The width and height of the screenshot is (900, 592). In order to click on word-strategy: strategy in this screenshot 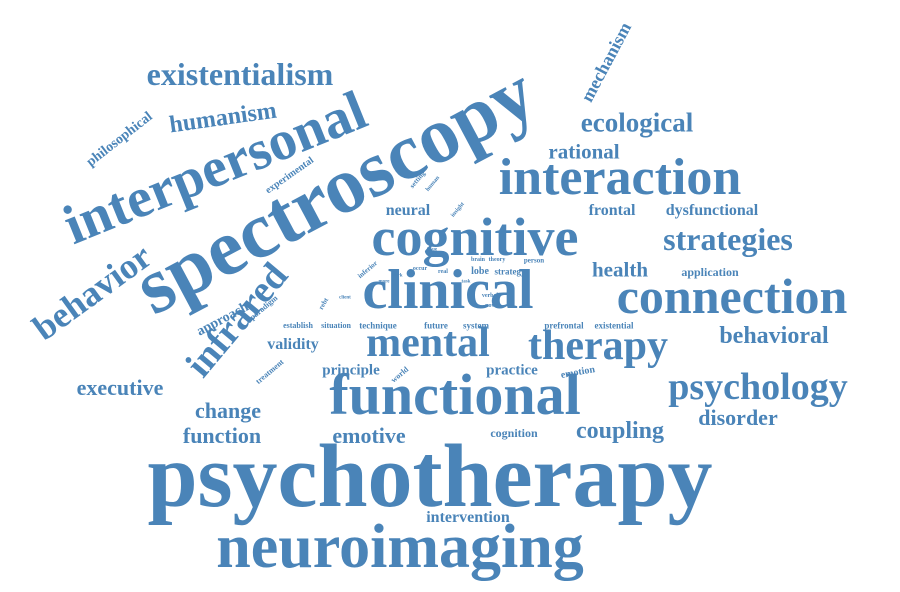, I will do `click(510, 271)`.